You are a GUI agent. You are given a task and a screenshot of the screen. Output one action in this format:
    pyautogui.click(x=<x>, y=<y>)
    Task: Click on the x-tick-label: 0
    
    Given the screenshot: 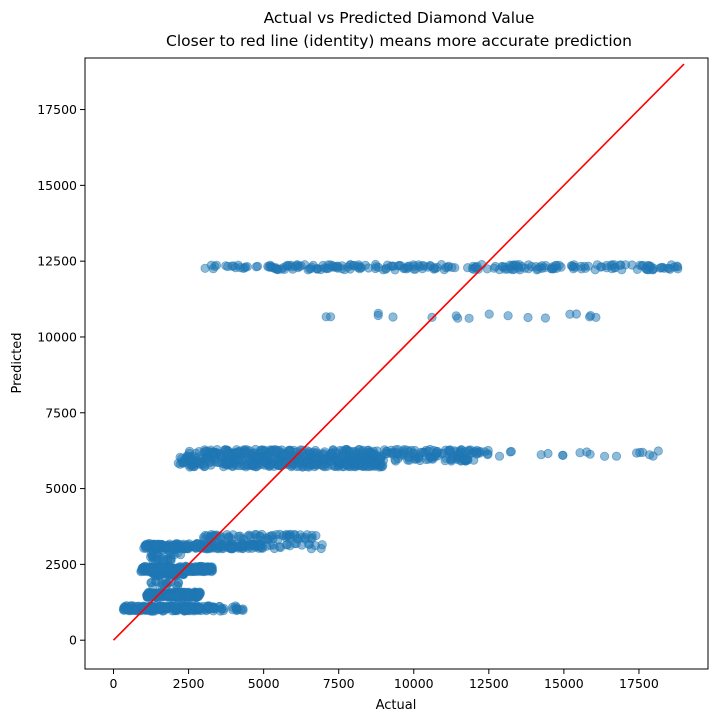 What is the action you would take?
    pyautogui.click(x=114, y=683)
    